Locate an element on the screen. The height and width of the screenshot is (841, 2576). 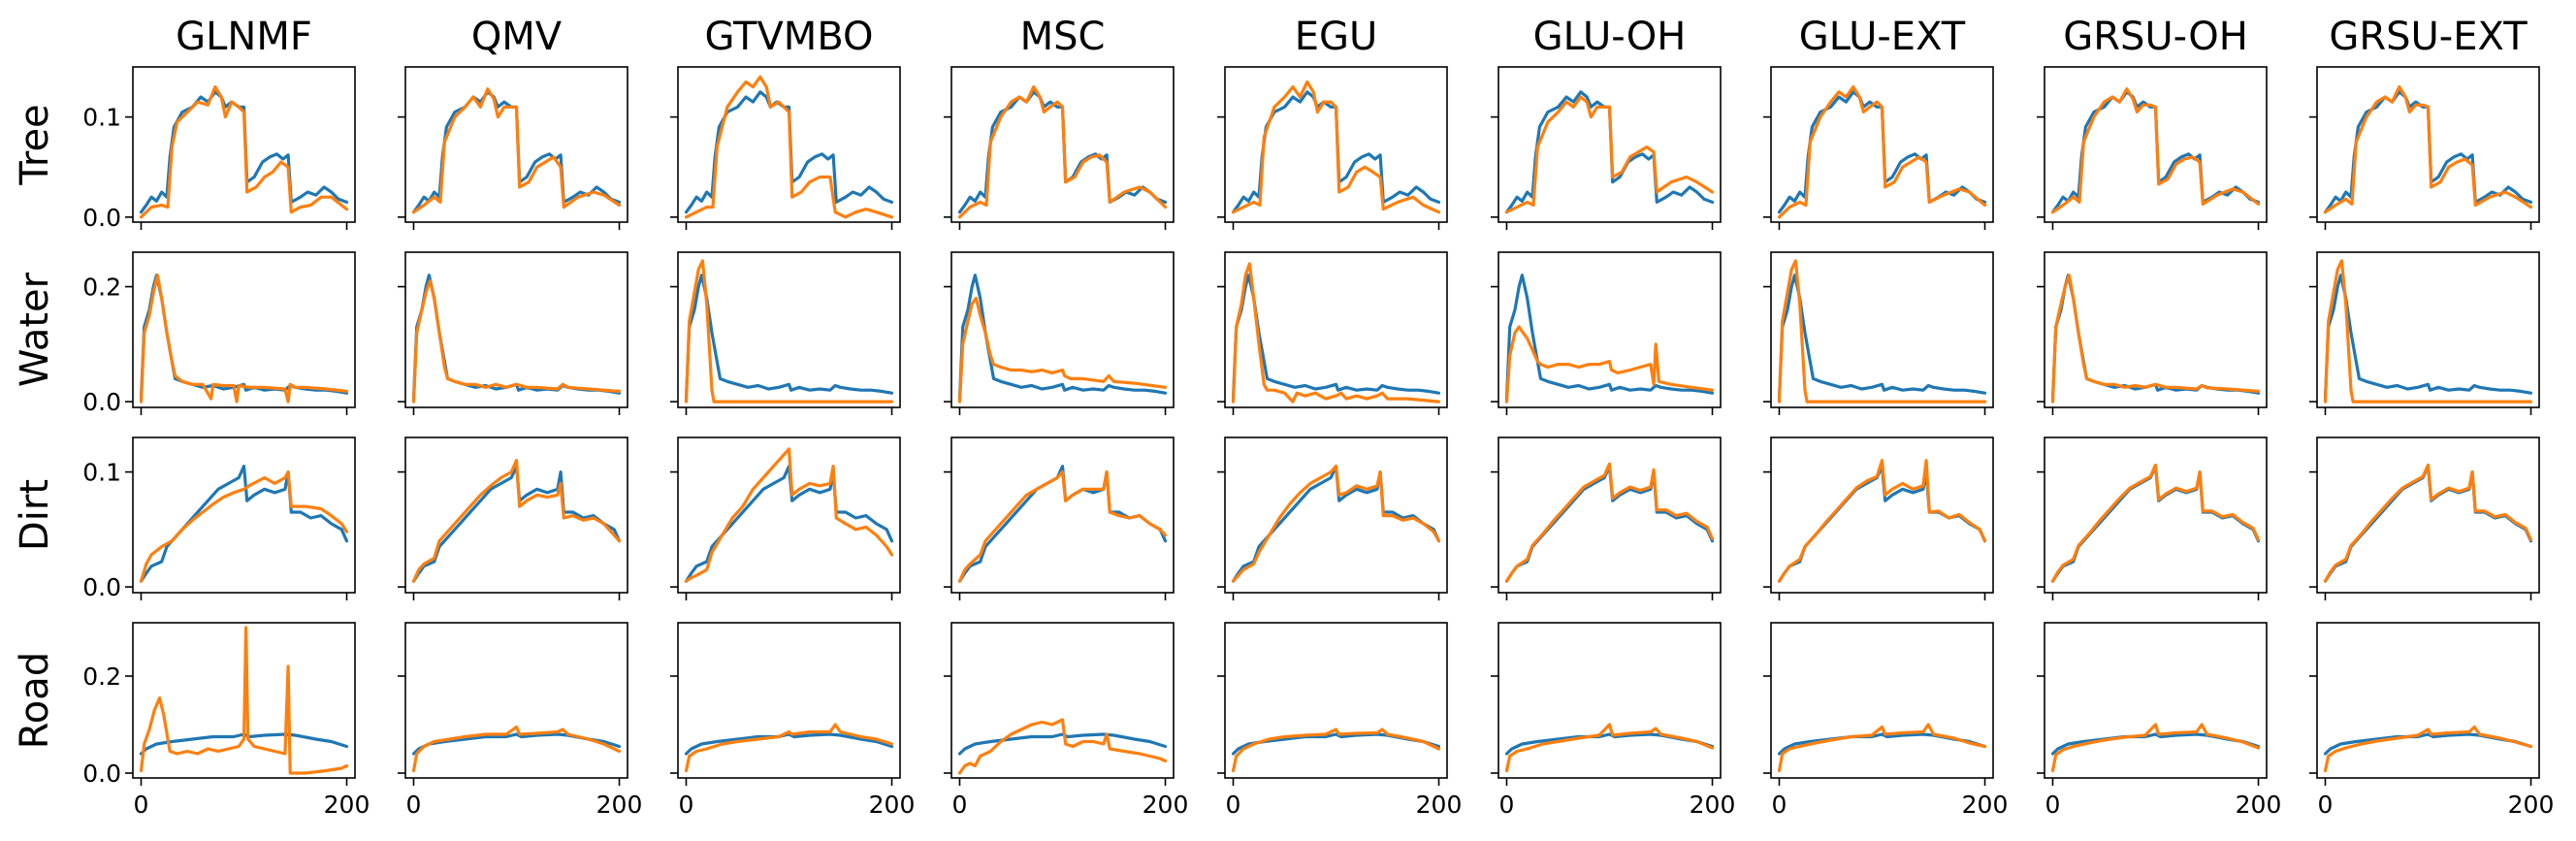
panel-water-grsu-ext is located at coordinates (2424, 333).